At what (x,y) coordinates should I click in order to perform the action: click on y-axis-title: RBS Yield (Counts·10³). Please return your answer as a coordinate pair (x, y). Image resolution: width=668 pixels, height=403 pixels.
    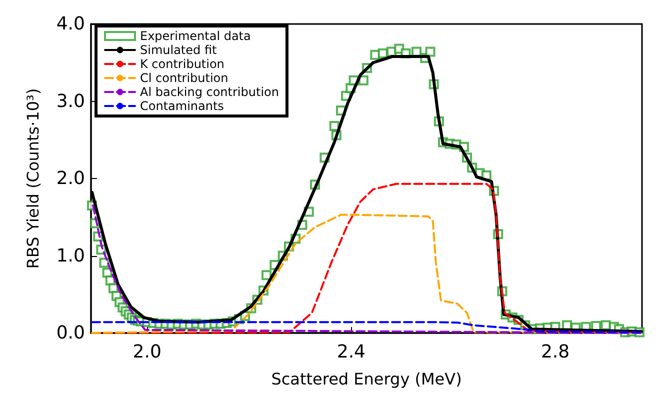
    Looking at the image, I should click on (33, 178).